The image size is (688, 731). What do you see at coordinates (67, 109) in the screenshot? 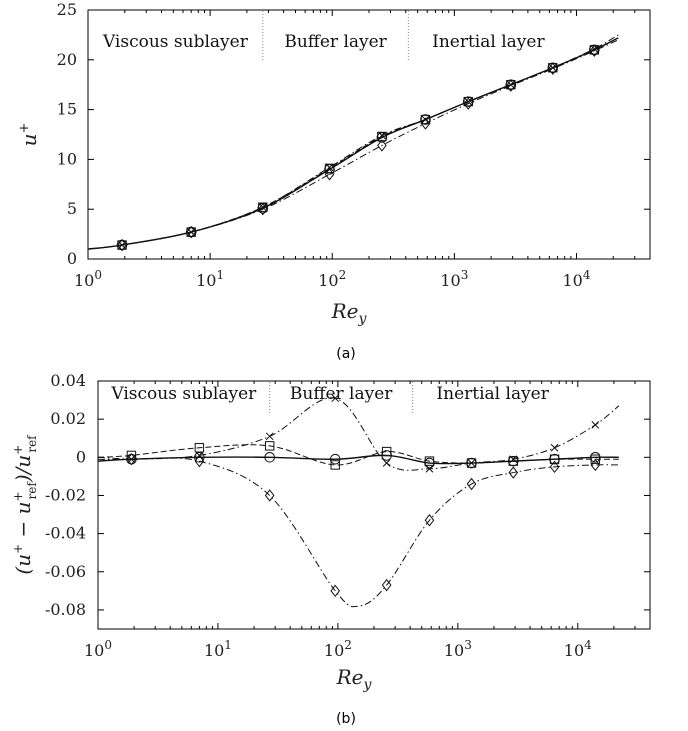
I see `y-tick-label: 15` at bounding box center [67, 109].